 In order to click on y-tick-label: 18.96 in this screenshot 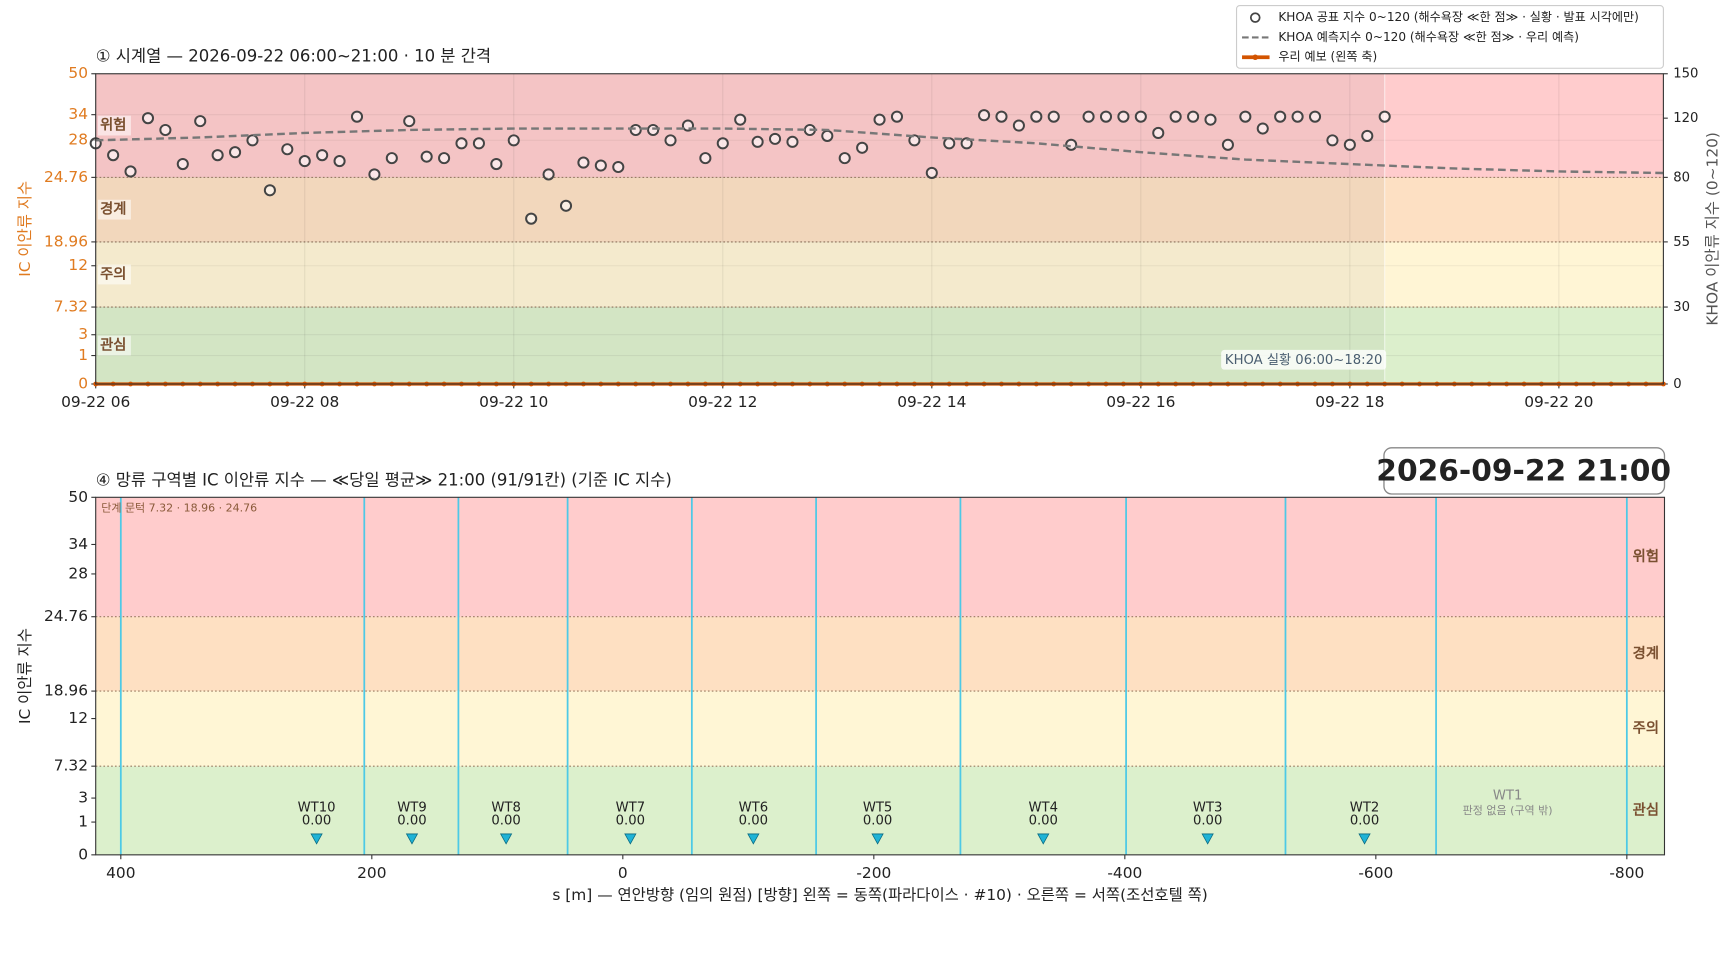, I will do `click(66, 241)`.